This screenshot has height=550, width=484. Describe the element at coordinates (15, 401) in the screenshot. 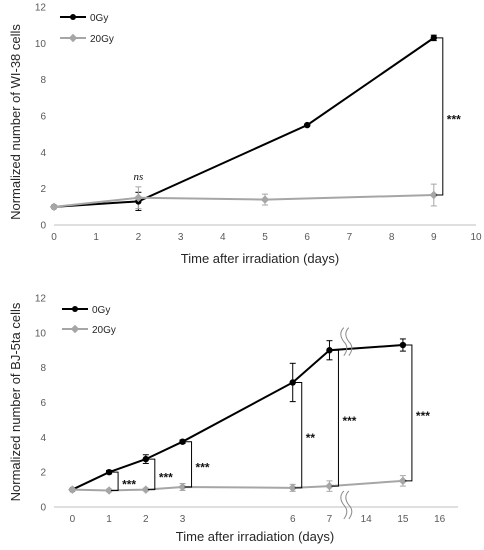

I see `y-axis-title: Normalized number of BJ-5ta cells` at that location.